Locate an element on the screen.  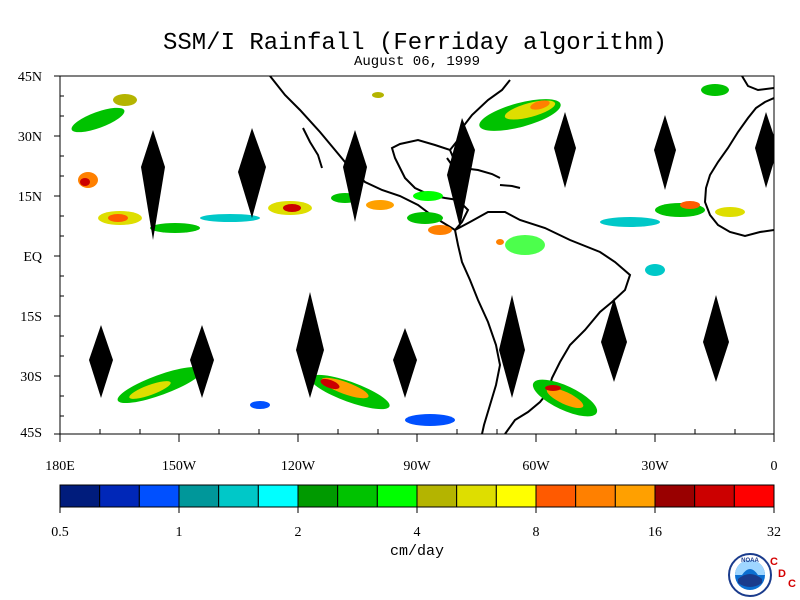
lat-label: 15S is located at coordinates (31, 317).